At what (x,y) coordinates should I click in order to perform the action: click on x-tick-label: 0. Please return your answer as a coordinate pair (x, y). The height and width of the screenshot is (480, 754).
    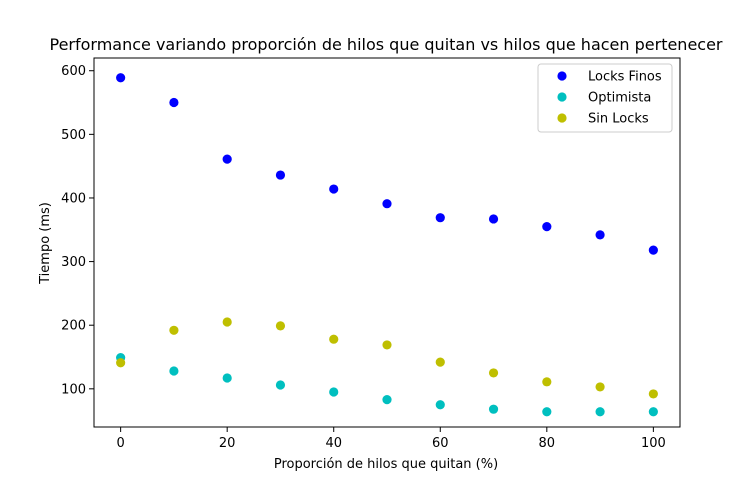
    Looking at the image, I should click on (120, 443).